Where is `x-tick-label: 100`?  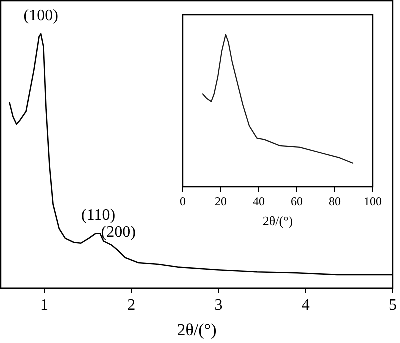 x-tick-label: 100 is located at coordinates (373, 201).